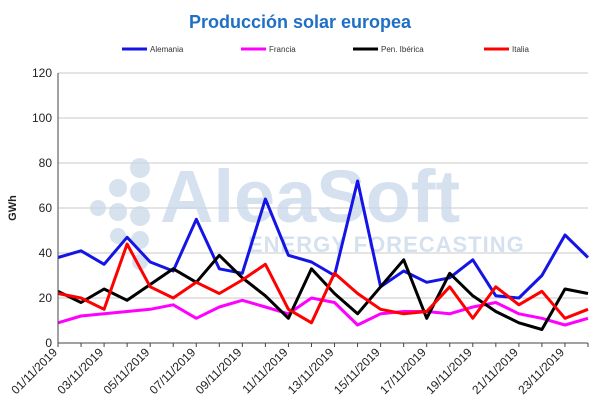 Image resolution: width=600 pixels, height=416 pixels. I want to click on x-tick-label: 07/11/2019, so click(173, 371).